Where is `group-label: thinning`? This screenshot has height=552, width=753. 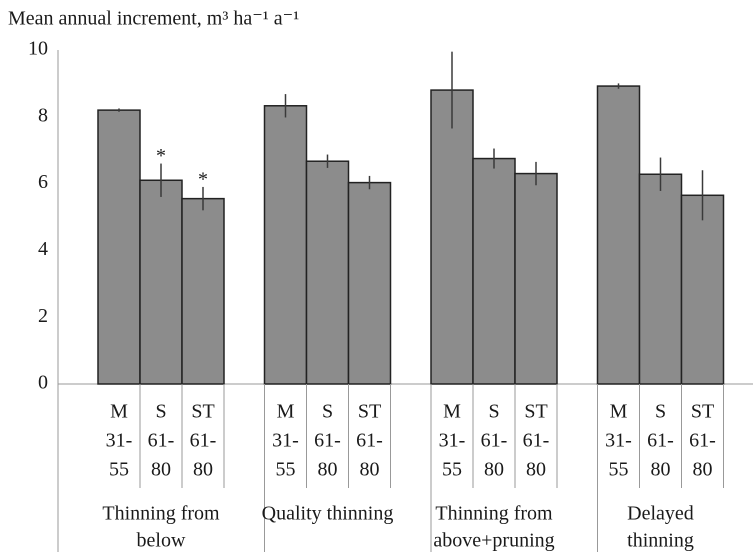
group-label: thinning is located at coordinates (660, 541).